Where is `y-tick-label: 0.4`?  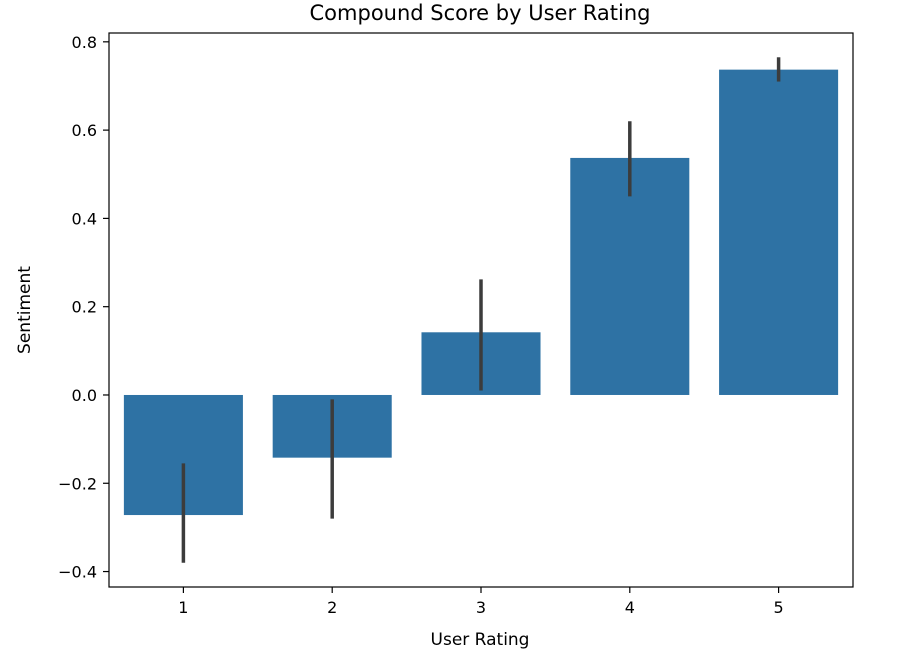 y-tick-label: 0.4 is located at coordinates (84, 218).